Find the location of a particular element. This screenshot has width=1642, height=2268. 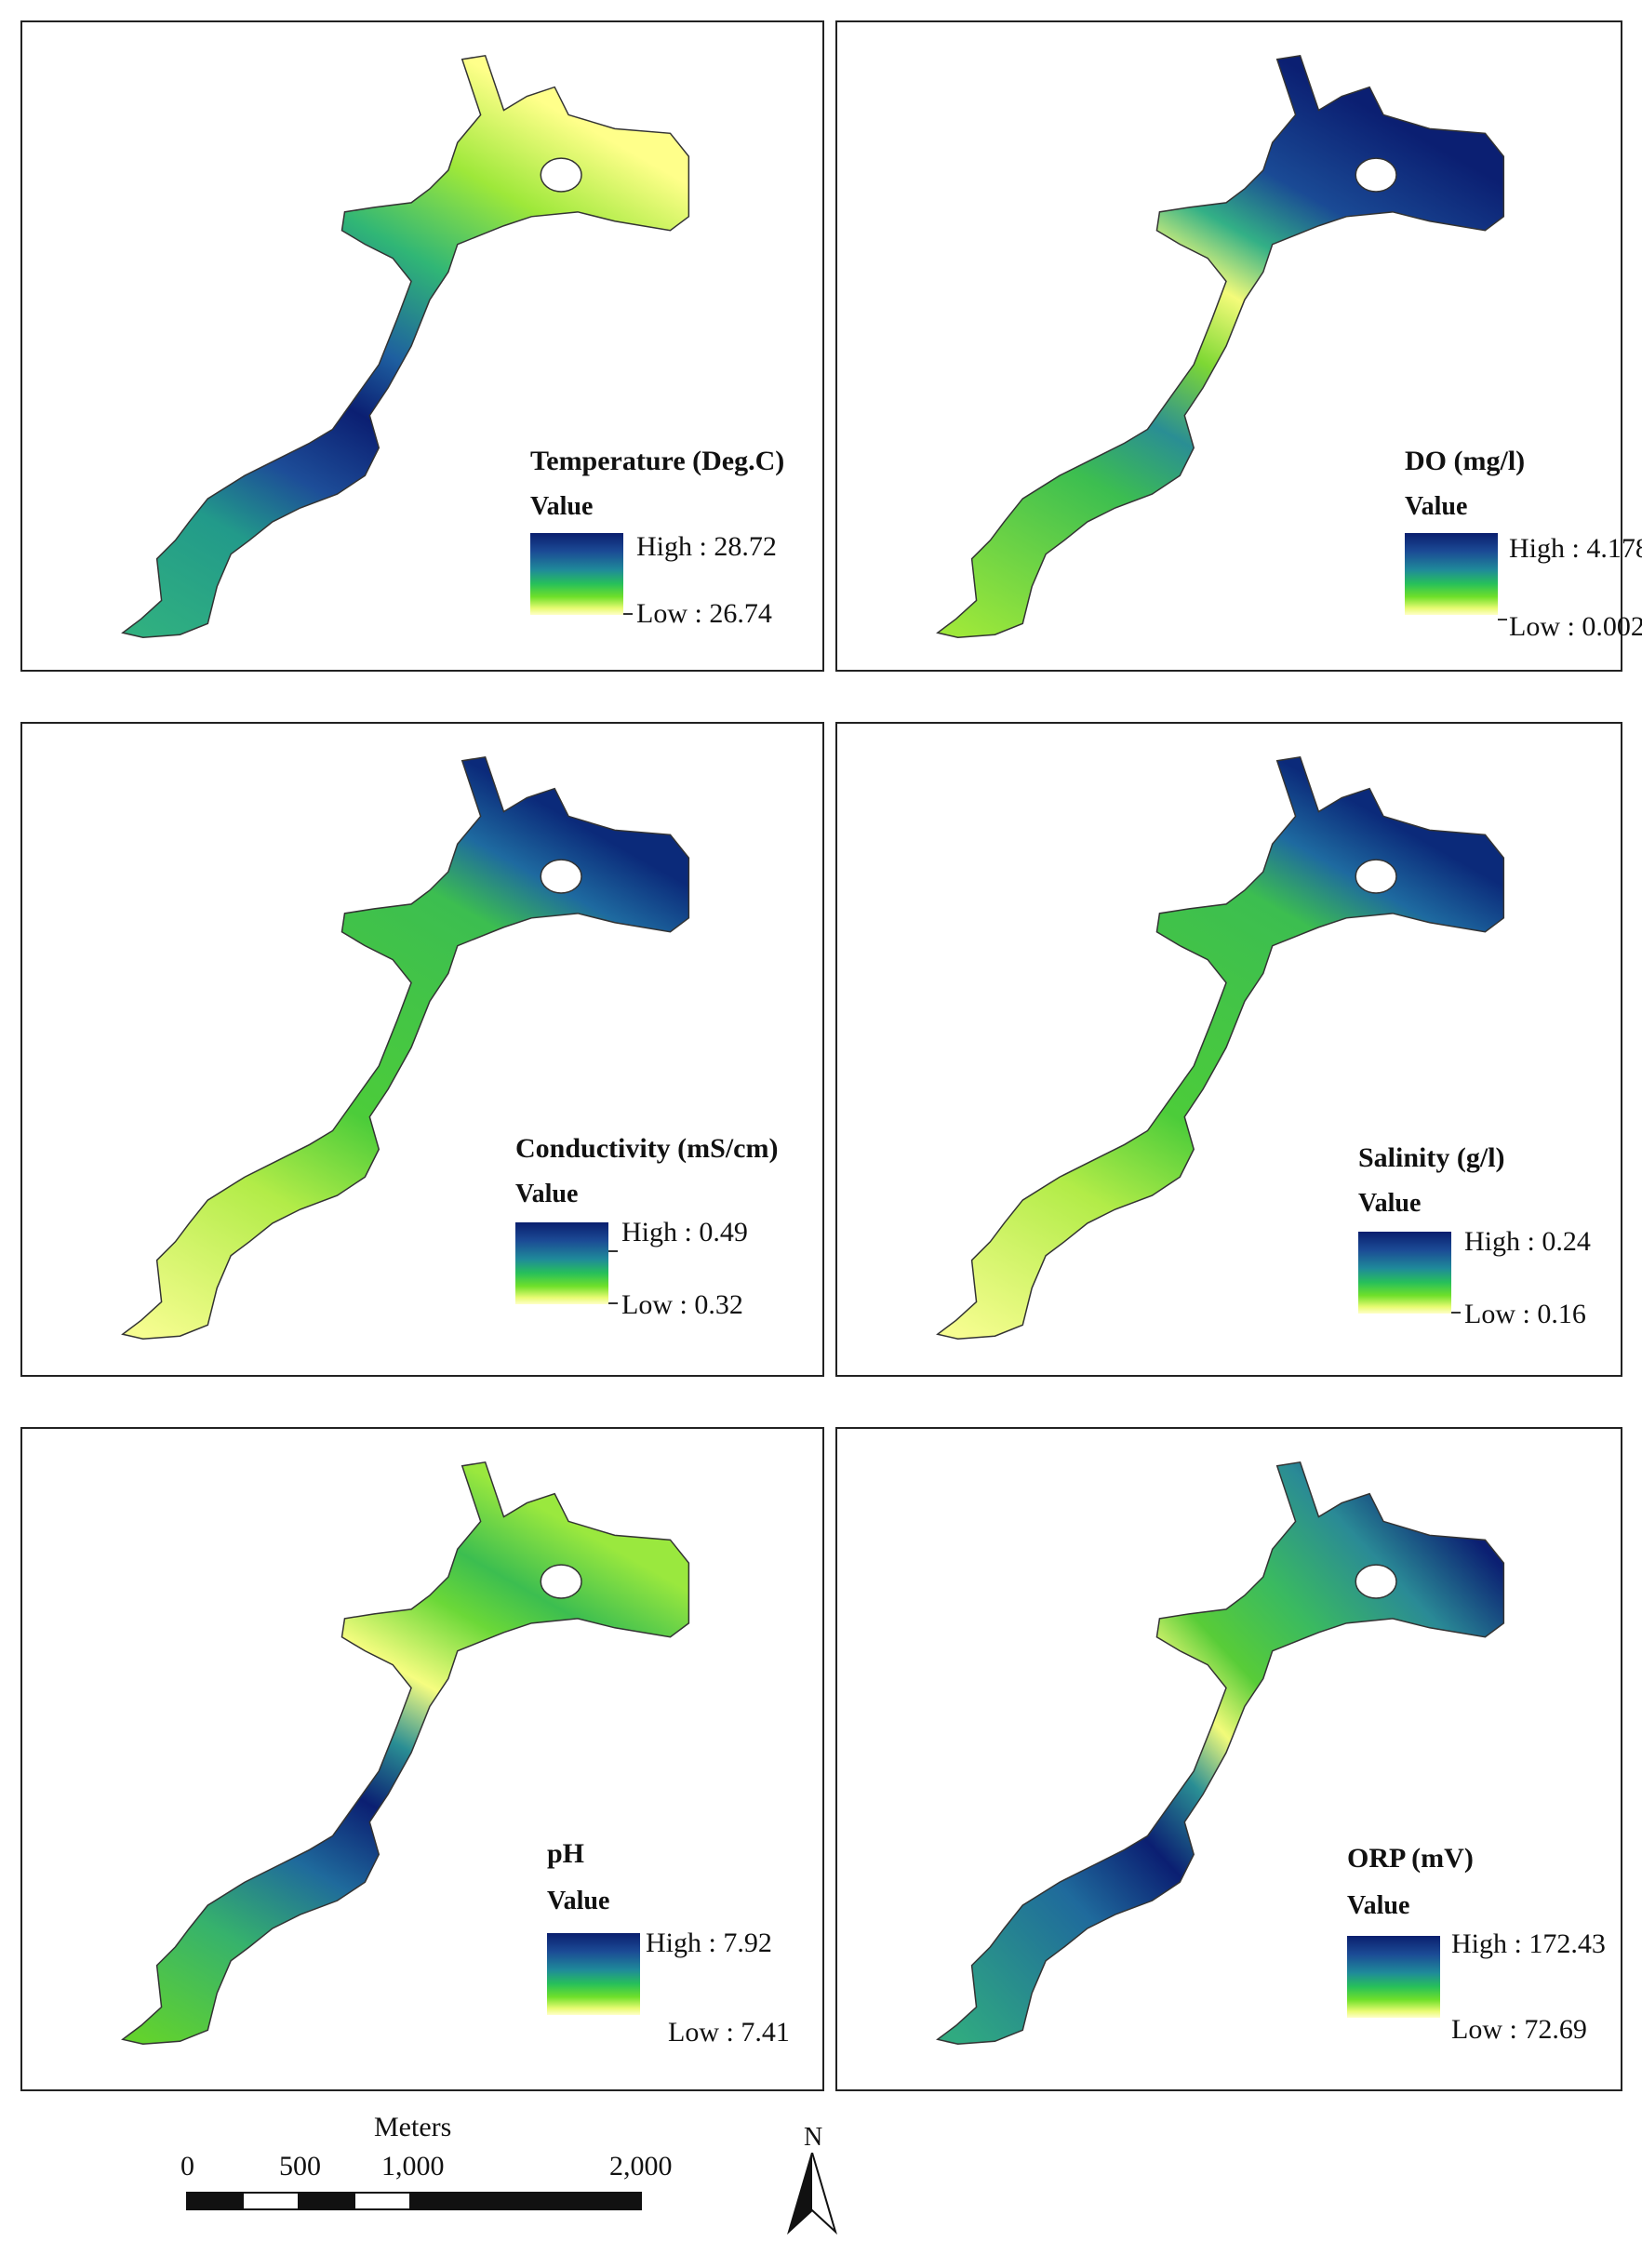

legend-title: DO (mg/l) is located at coordinates (1466, 461).